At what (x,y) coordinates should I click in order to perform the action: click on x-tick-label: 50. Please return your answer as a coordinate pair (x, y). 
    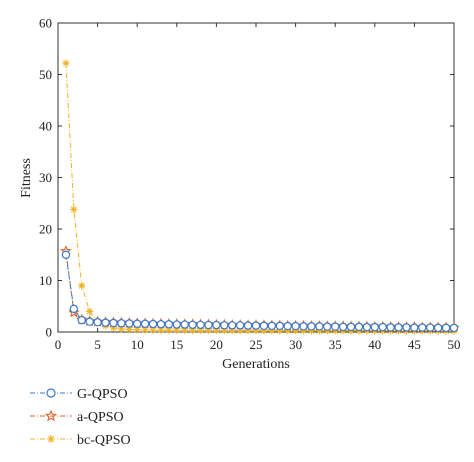
    Looking at the image, I should click on (454, 344).